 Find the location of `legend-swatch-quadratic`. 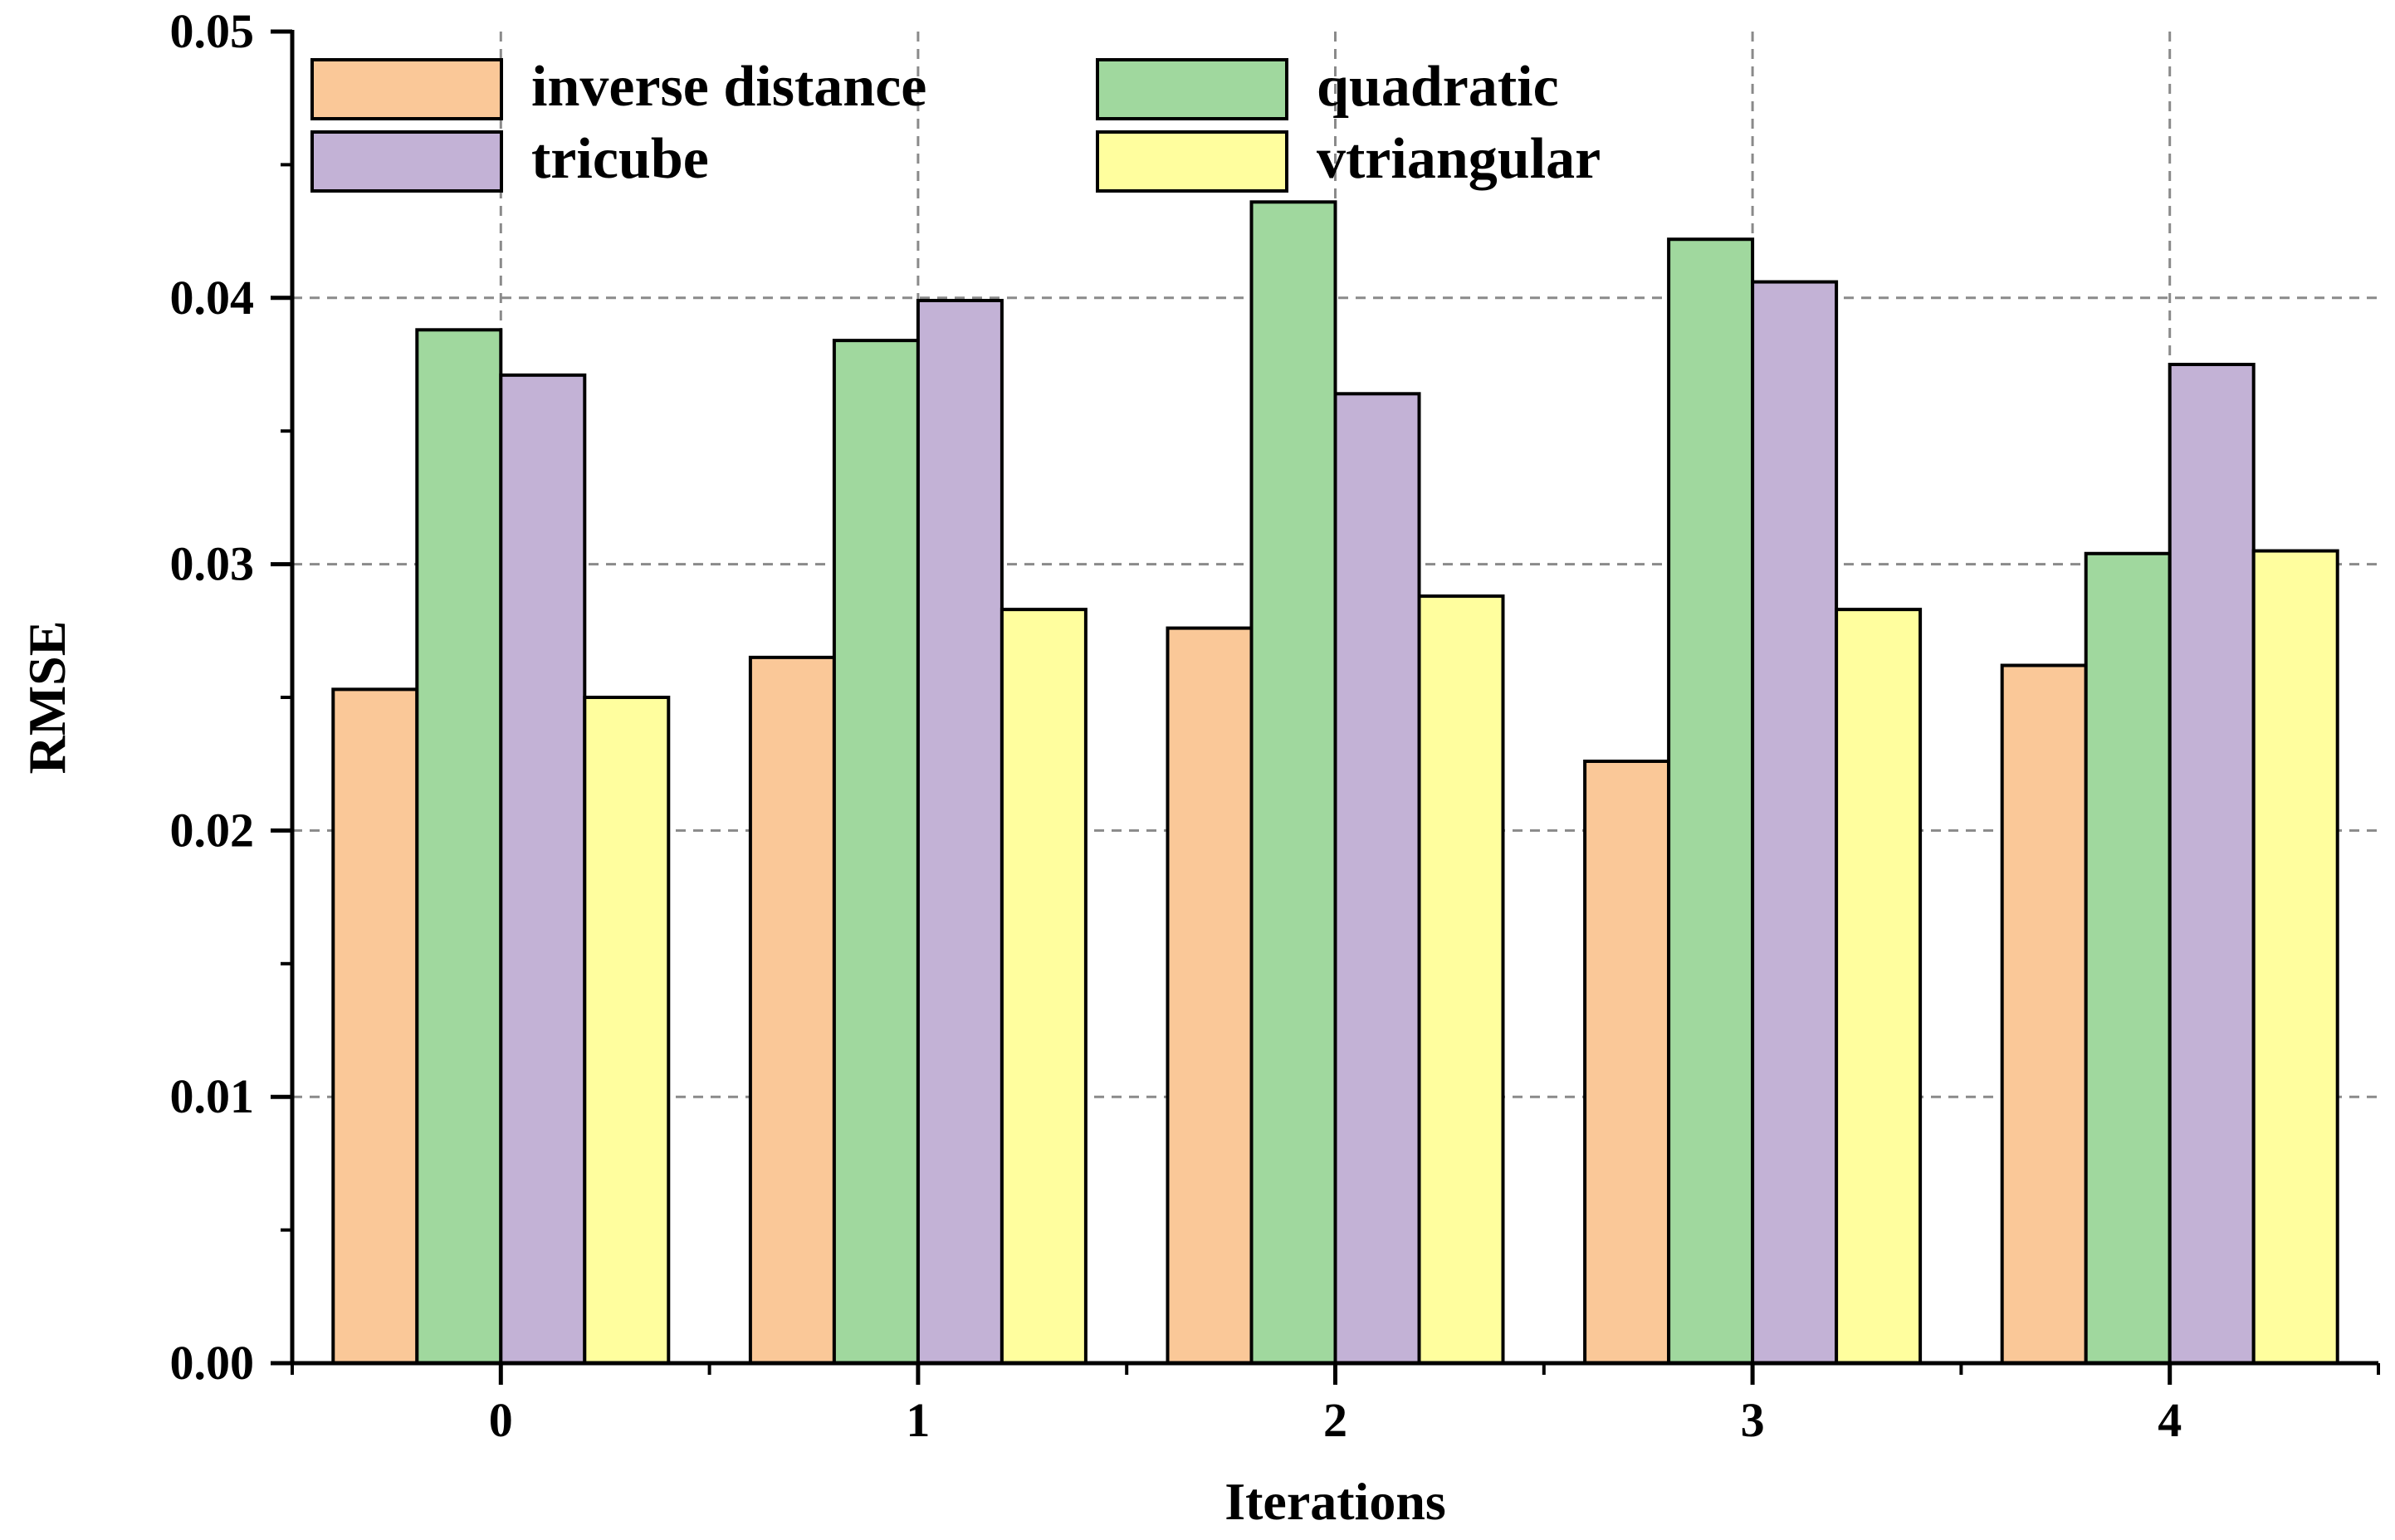

legend-swatch-quadratic is located at coordinates (1192, 89).